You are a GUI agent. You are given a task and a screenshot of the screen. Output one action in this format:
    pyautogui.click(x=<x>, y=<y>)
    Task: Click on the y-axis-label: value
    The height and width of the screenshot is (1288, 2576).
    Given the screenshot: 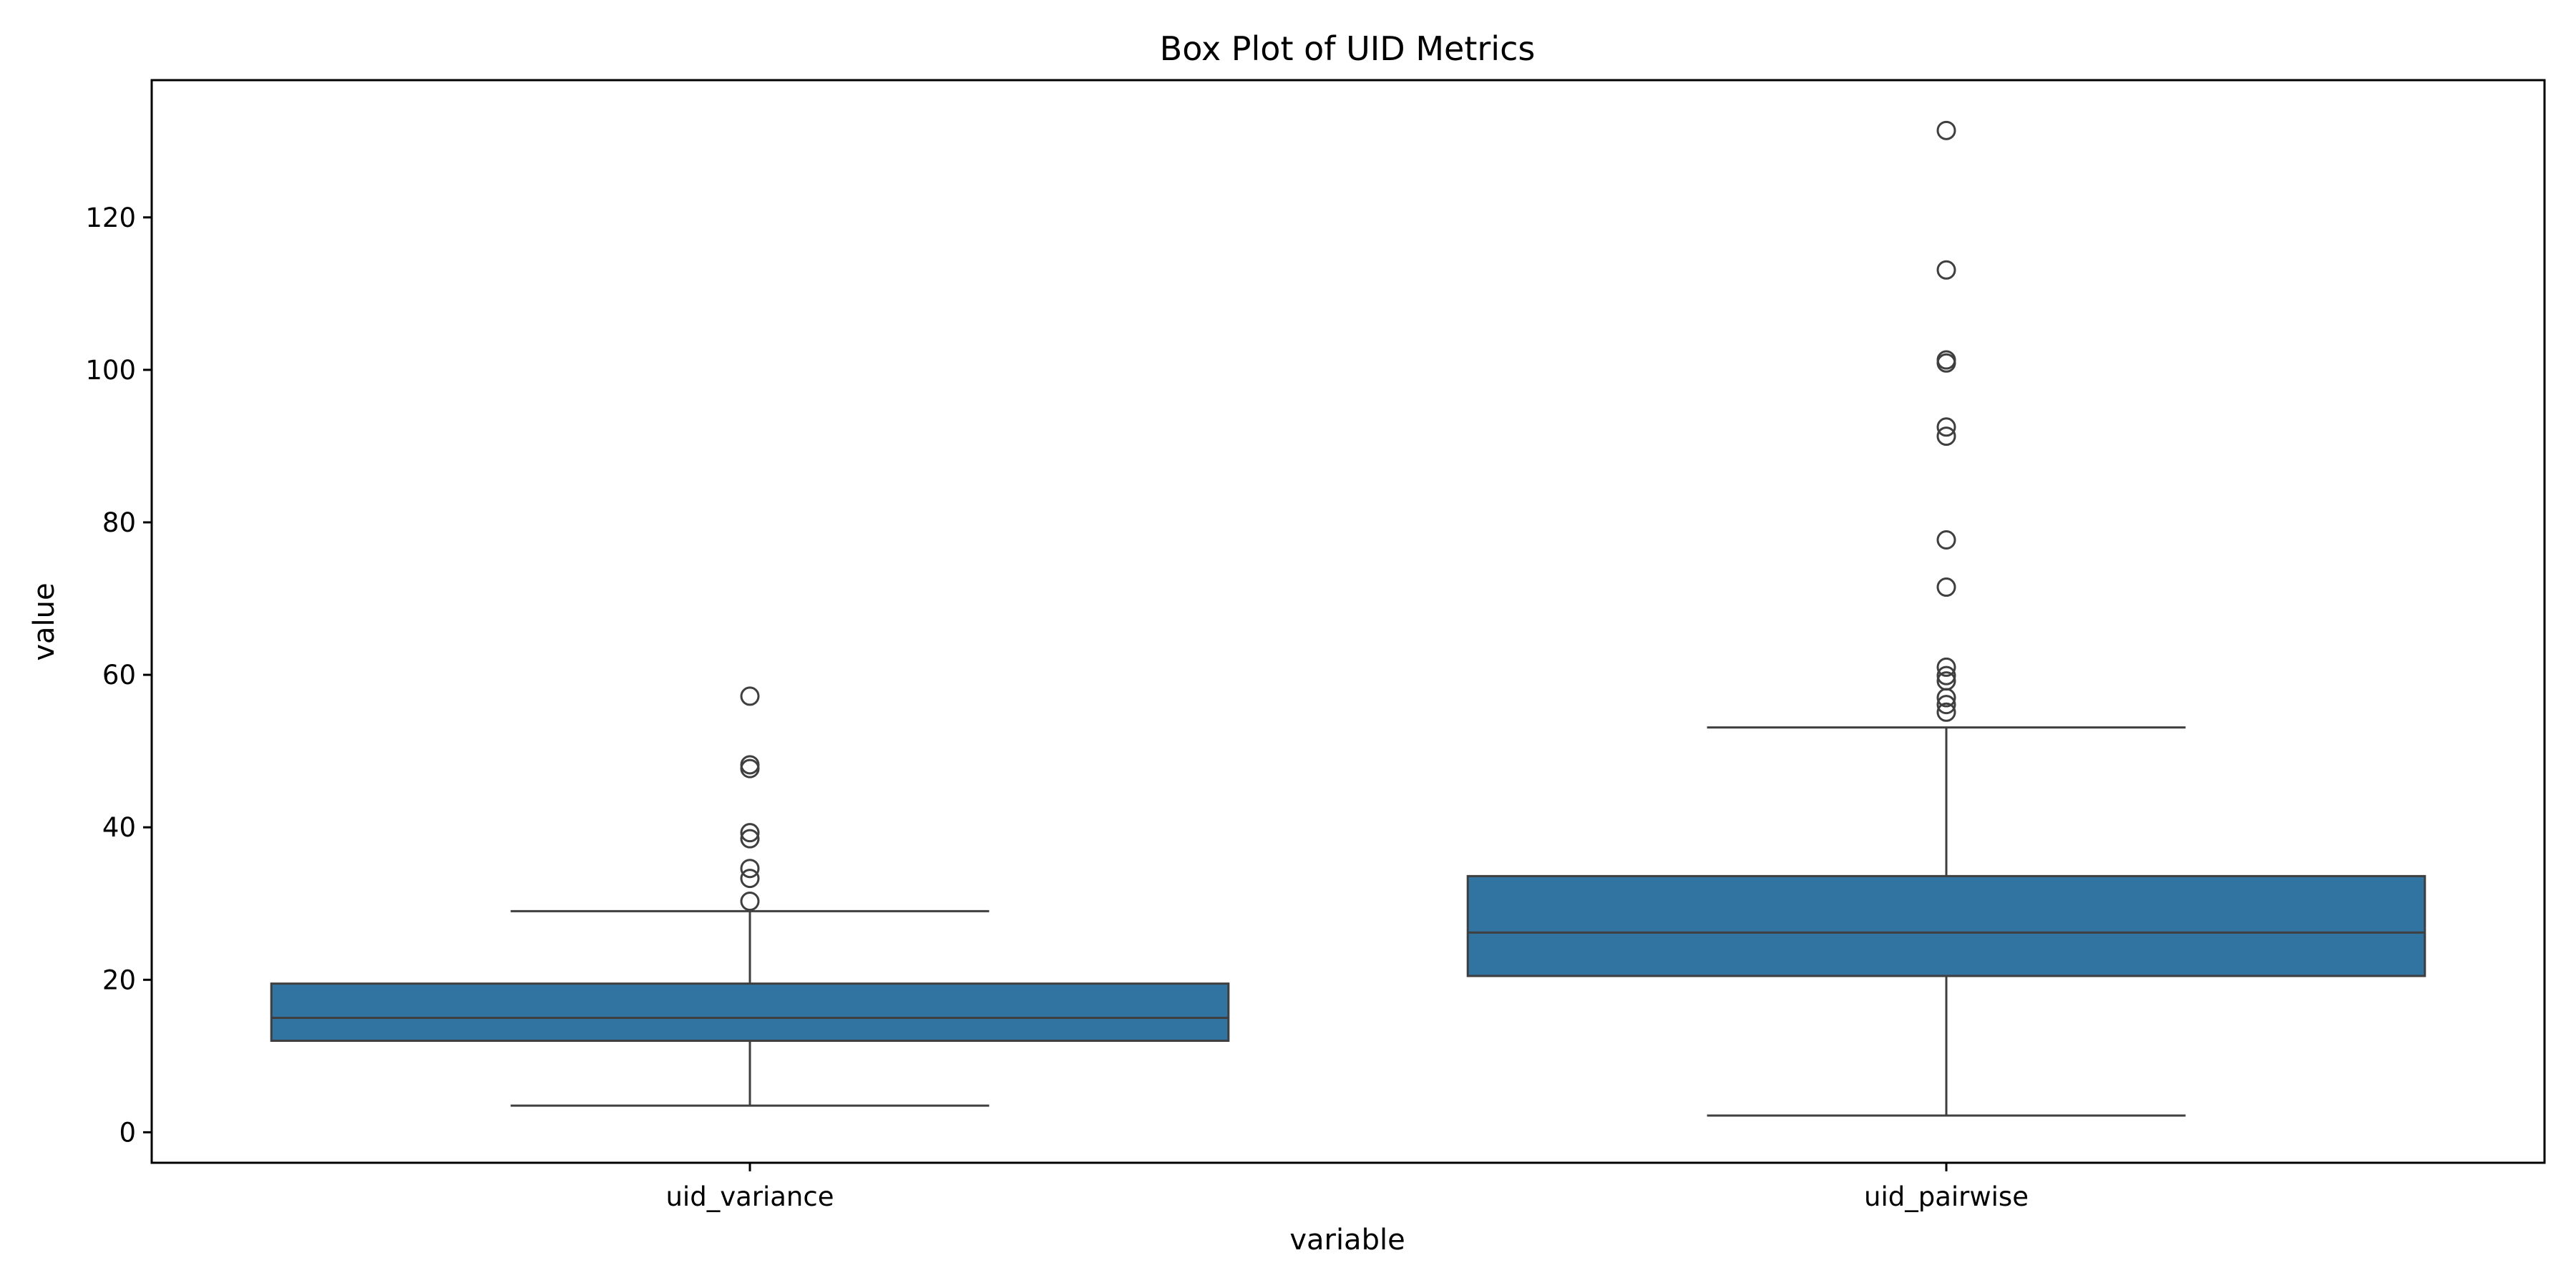 What is the action you would take?
    pyautogui.click(x=44, y=621)
    